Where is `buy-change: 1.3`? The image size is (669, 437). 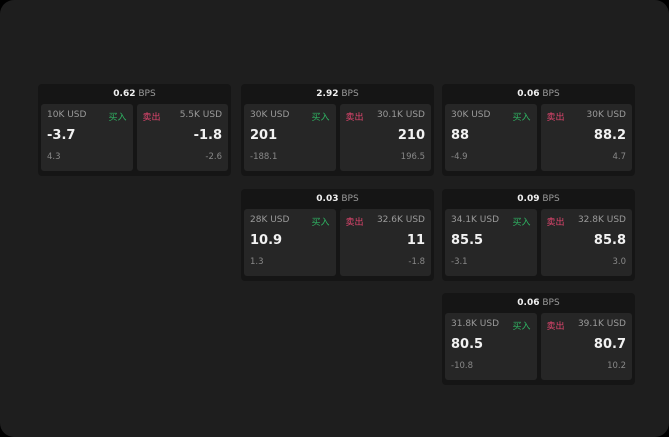
buy-change: 1.3 is located at coordinates (257, 262).